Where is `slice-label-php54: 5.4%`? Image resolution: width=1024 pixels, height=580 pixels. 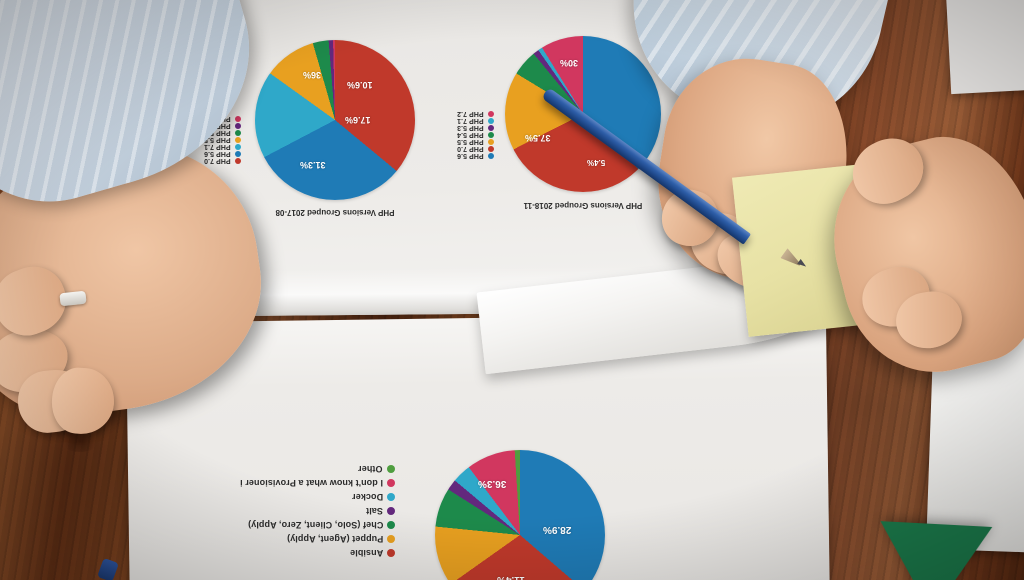
slice-label-php54: 5.4% is located at coordinates (596, 162).